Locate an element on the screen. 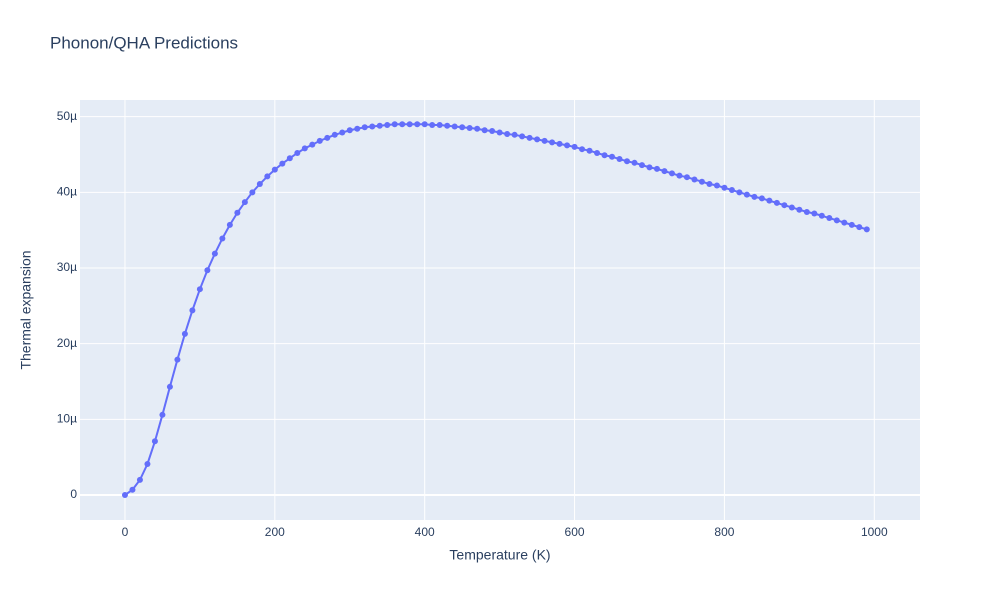 Image resolution: width=1000 pixels, height=600 pixels. x-tick-label: 1000 is located at coordinates (874, 532).